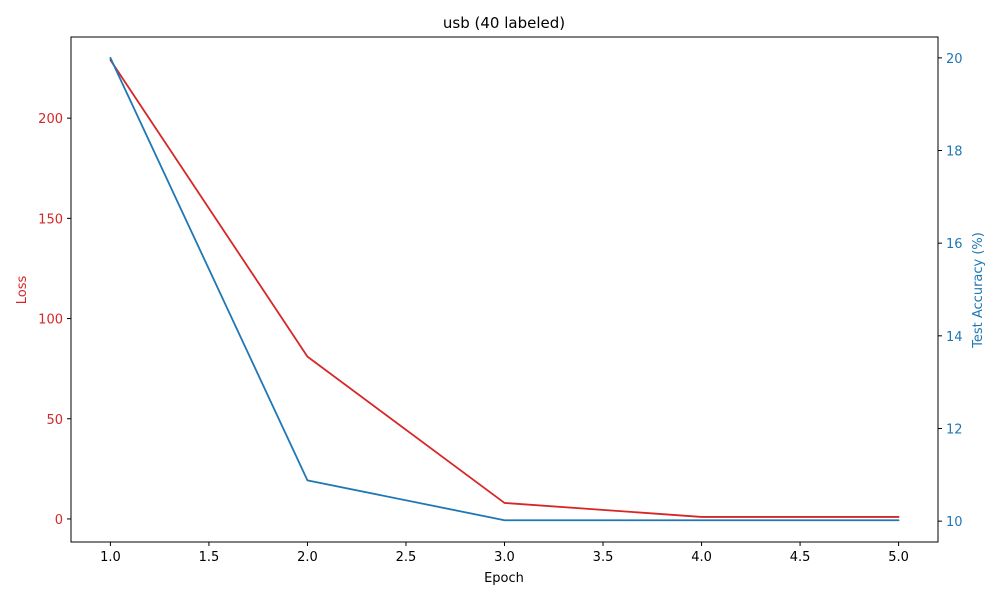 The width and height of the screenshot is (1000, 600). I want to click on y-right-tick-label: 18, so click(954, 152).